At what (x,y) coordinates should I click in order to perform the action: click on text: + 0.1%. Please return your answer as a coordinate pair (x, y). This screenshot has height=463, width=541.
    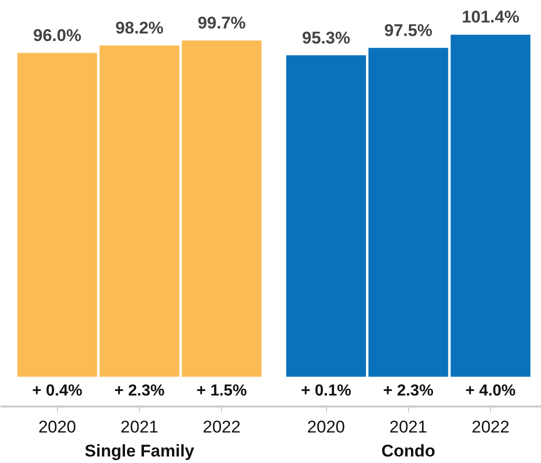
    Looking at the image, I should click on (326, 391).